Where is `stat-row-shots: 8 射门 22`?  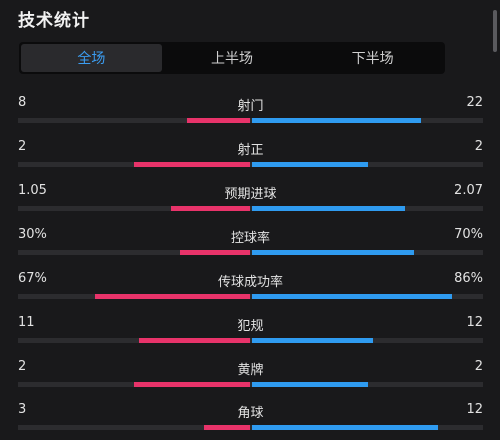
stat-row-shots: 8 射门 22 is located at coordinates (250, 113).